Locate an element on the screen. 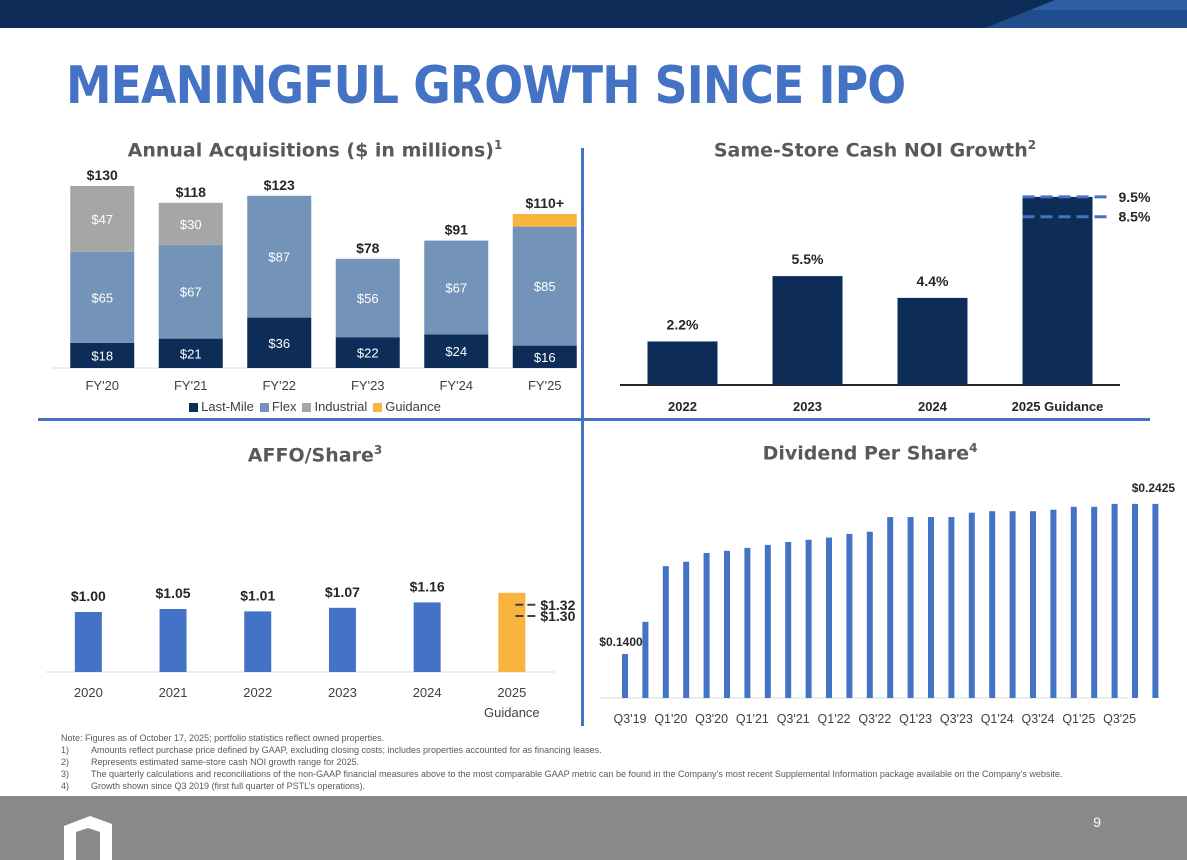  x-tick-label: Q3'22 is located at coordinates (874, 719).